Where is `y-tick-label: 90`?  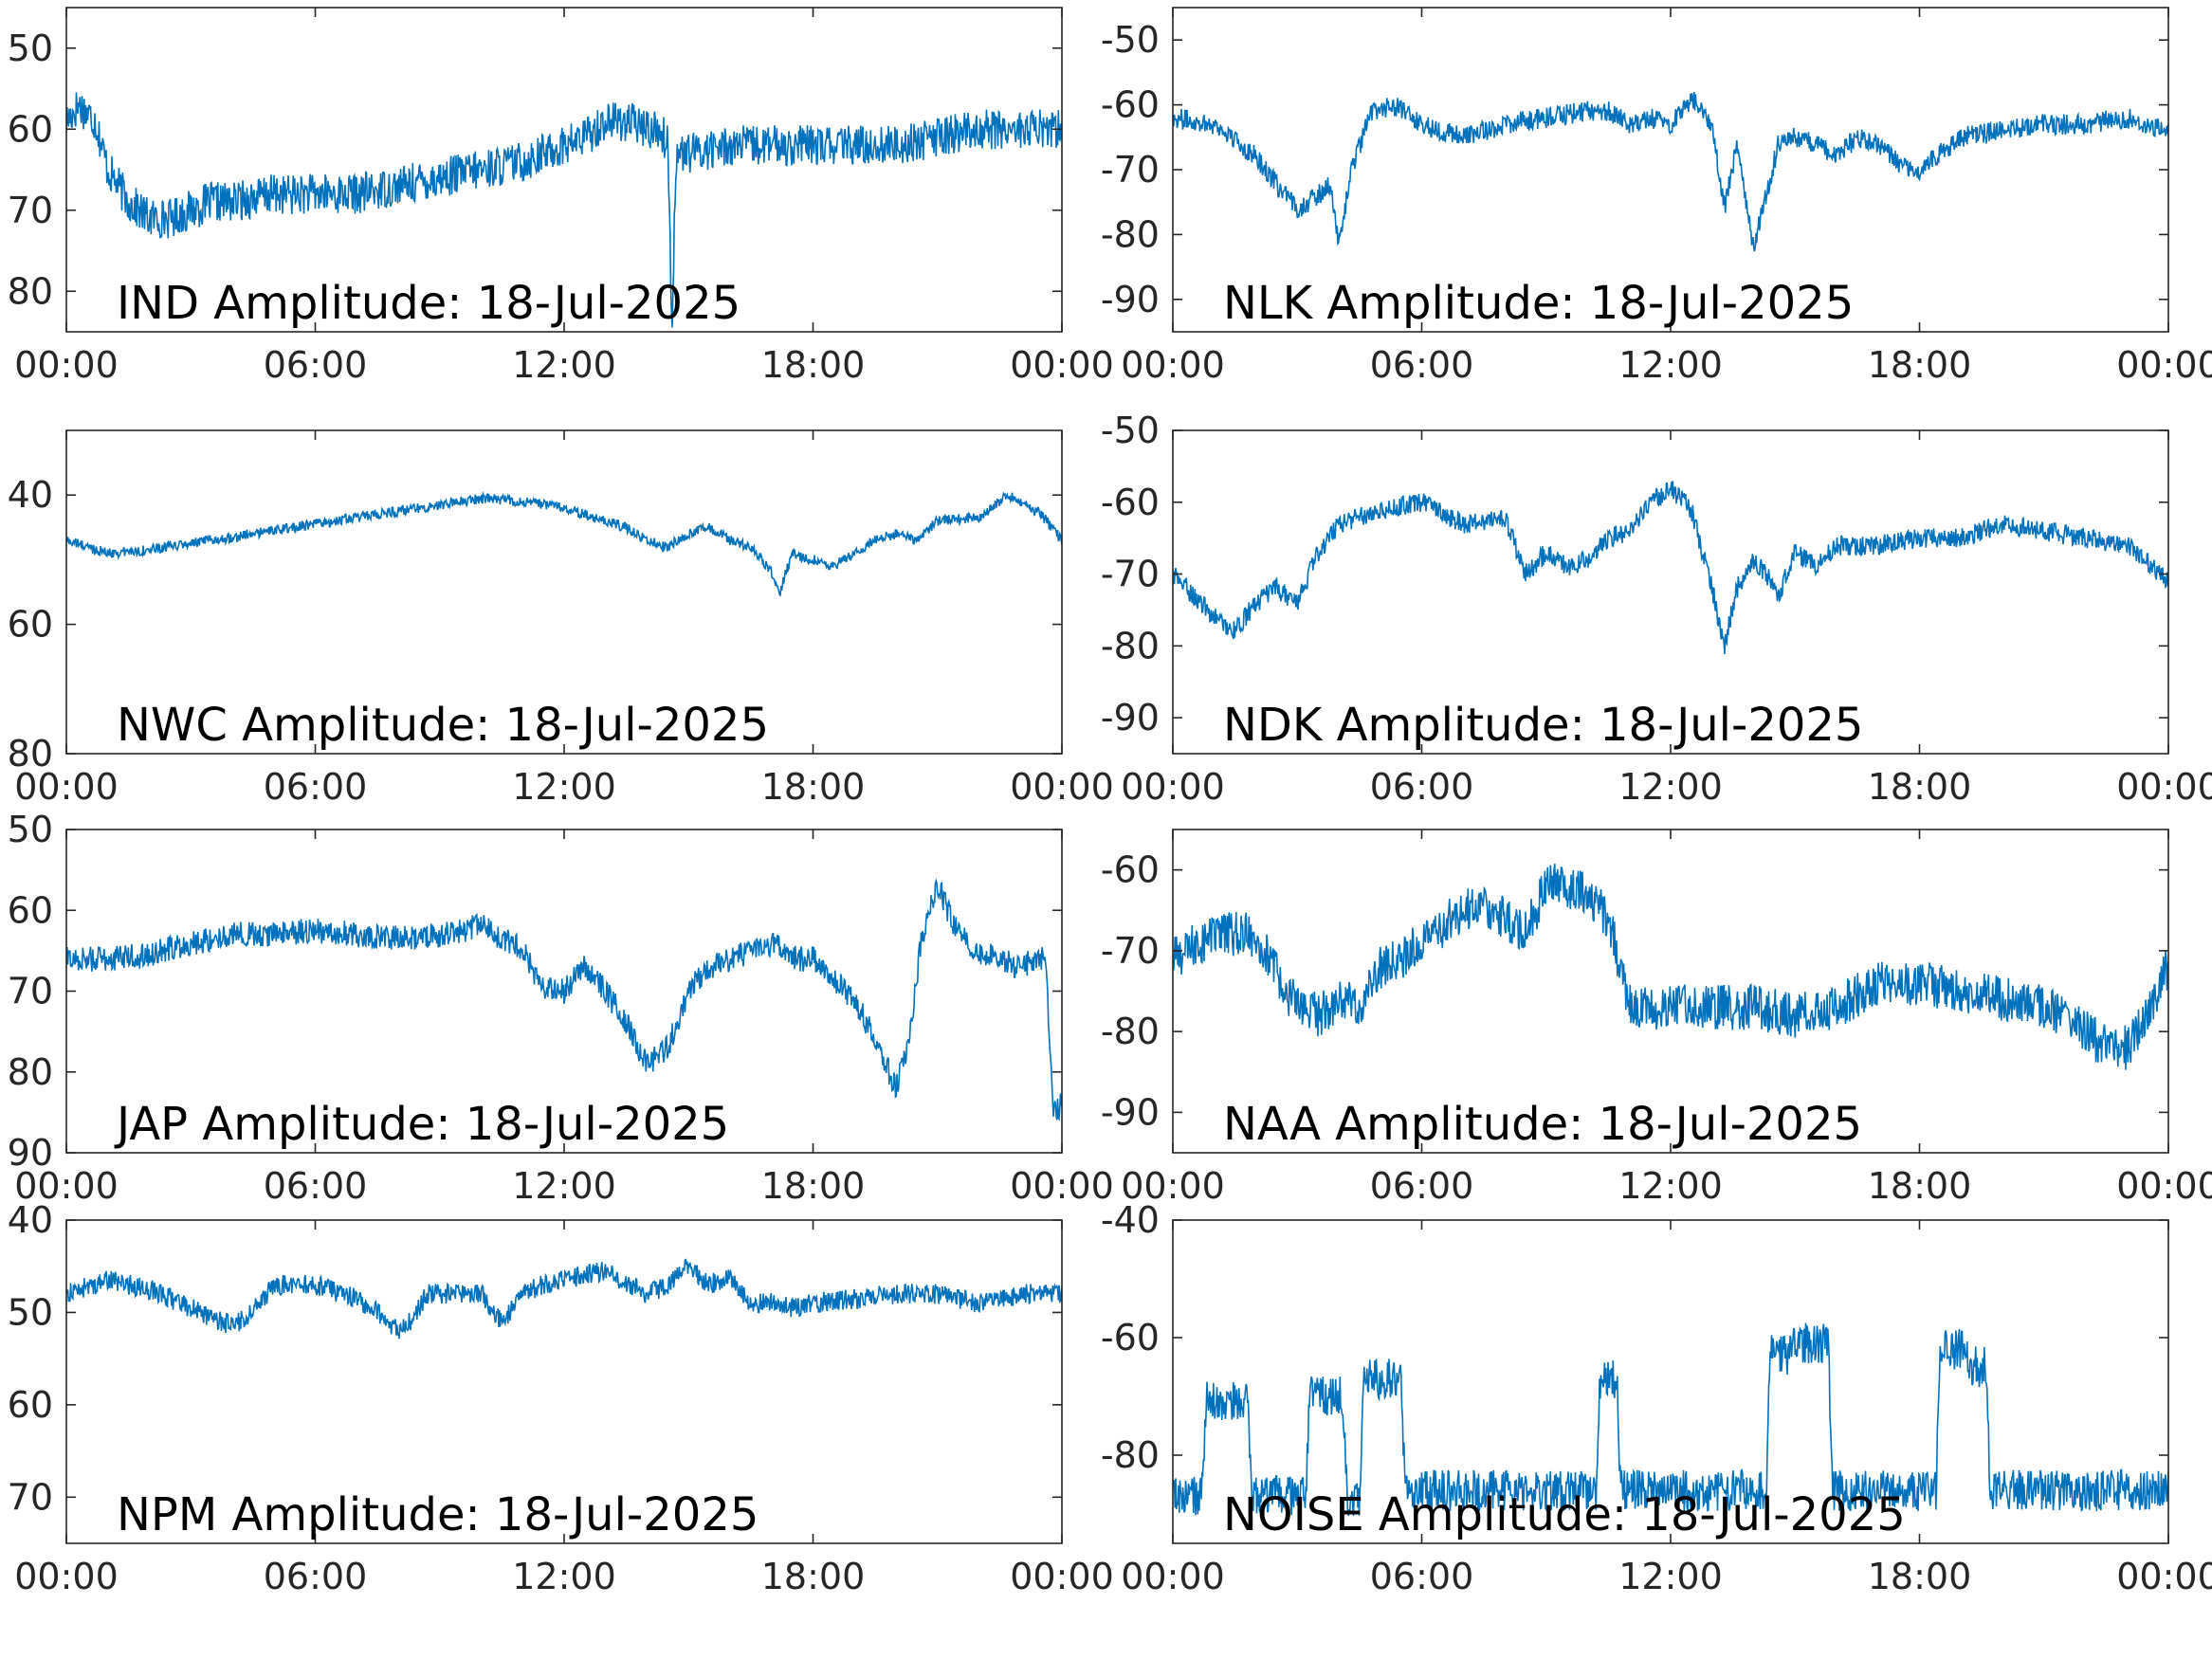
y-tick-label: 90 is located at coordinates (30, 1153).